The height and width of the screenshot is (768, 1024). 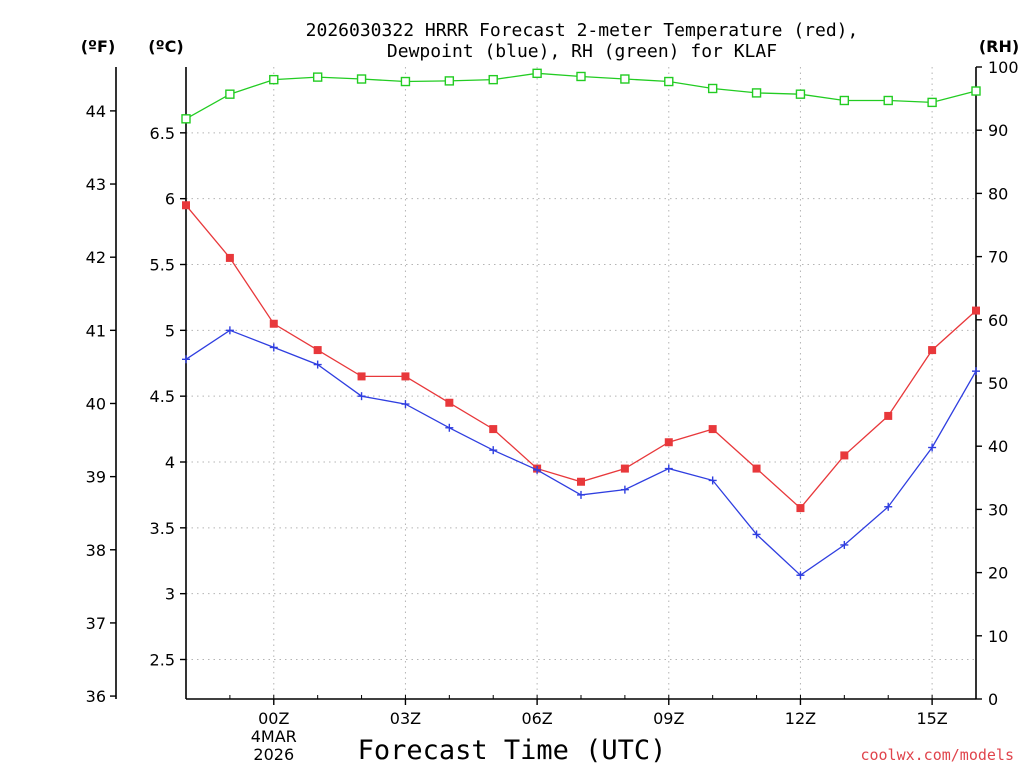 What do you see at coordinates (800, 718) in the screenshot?
I see `x-tick-label: 12Z` at bounding box center [800, 718].